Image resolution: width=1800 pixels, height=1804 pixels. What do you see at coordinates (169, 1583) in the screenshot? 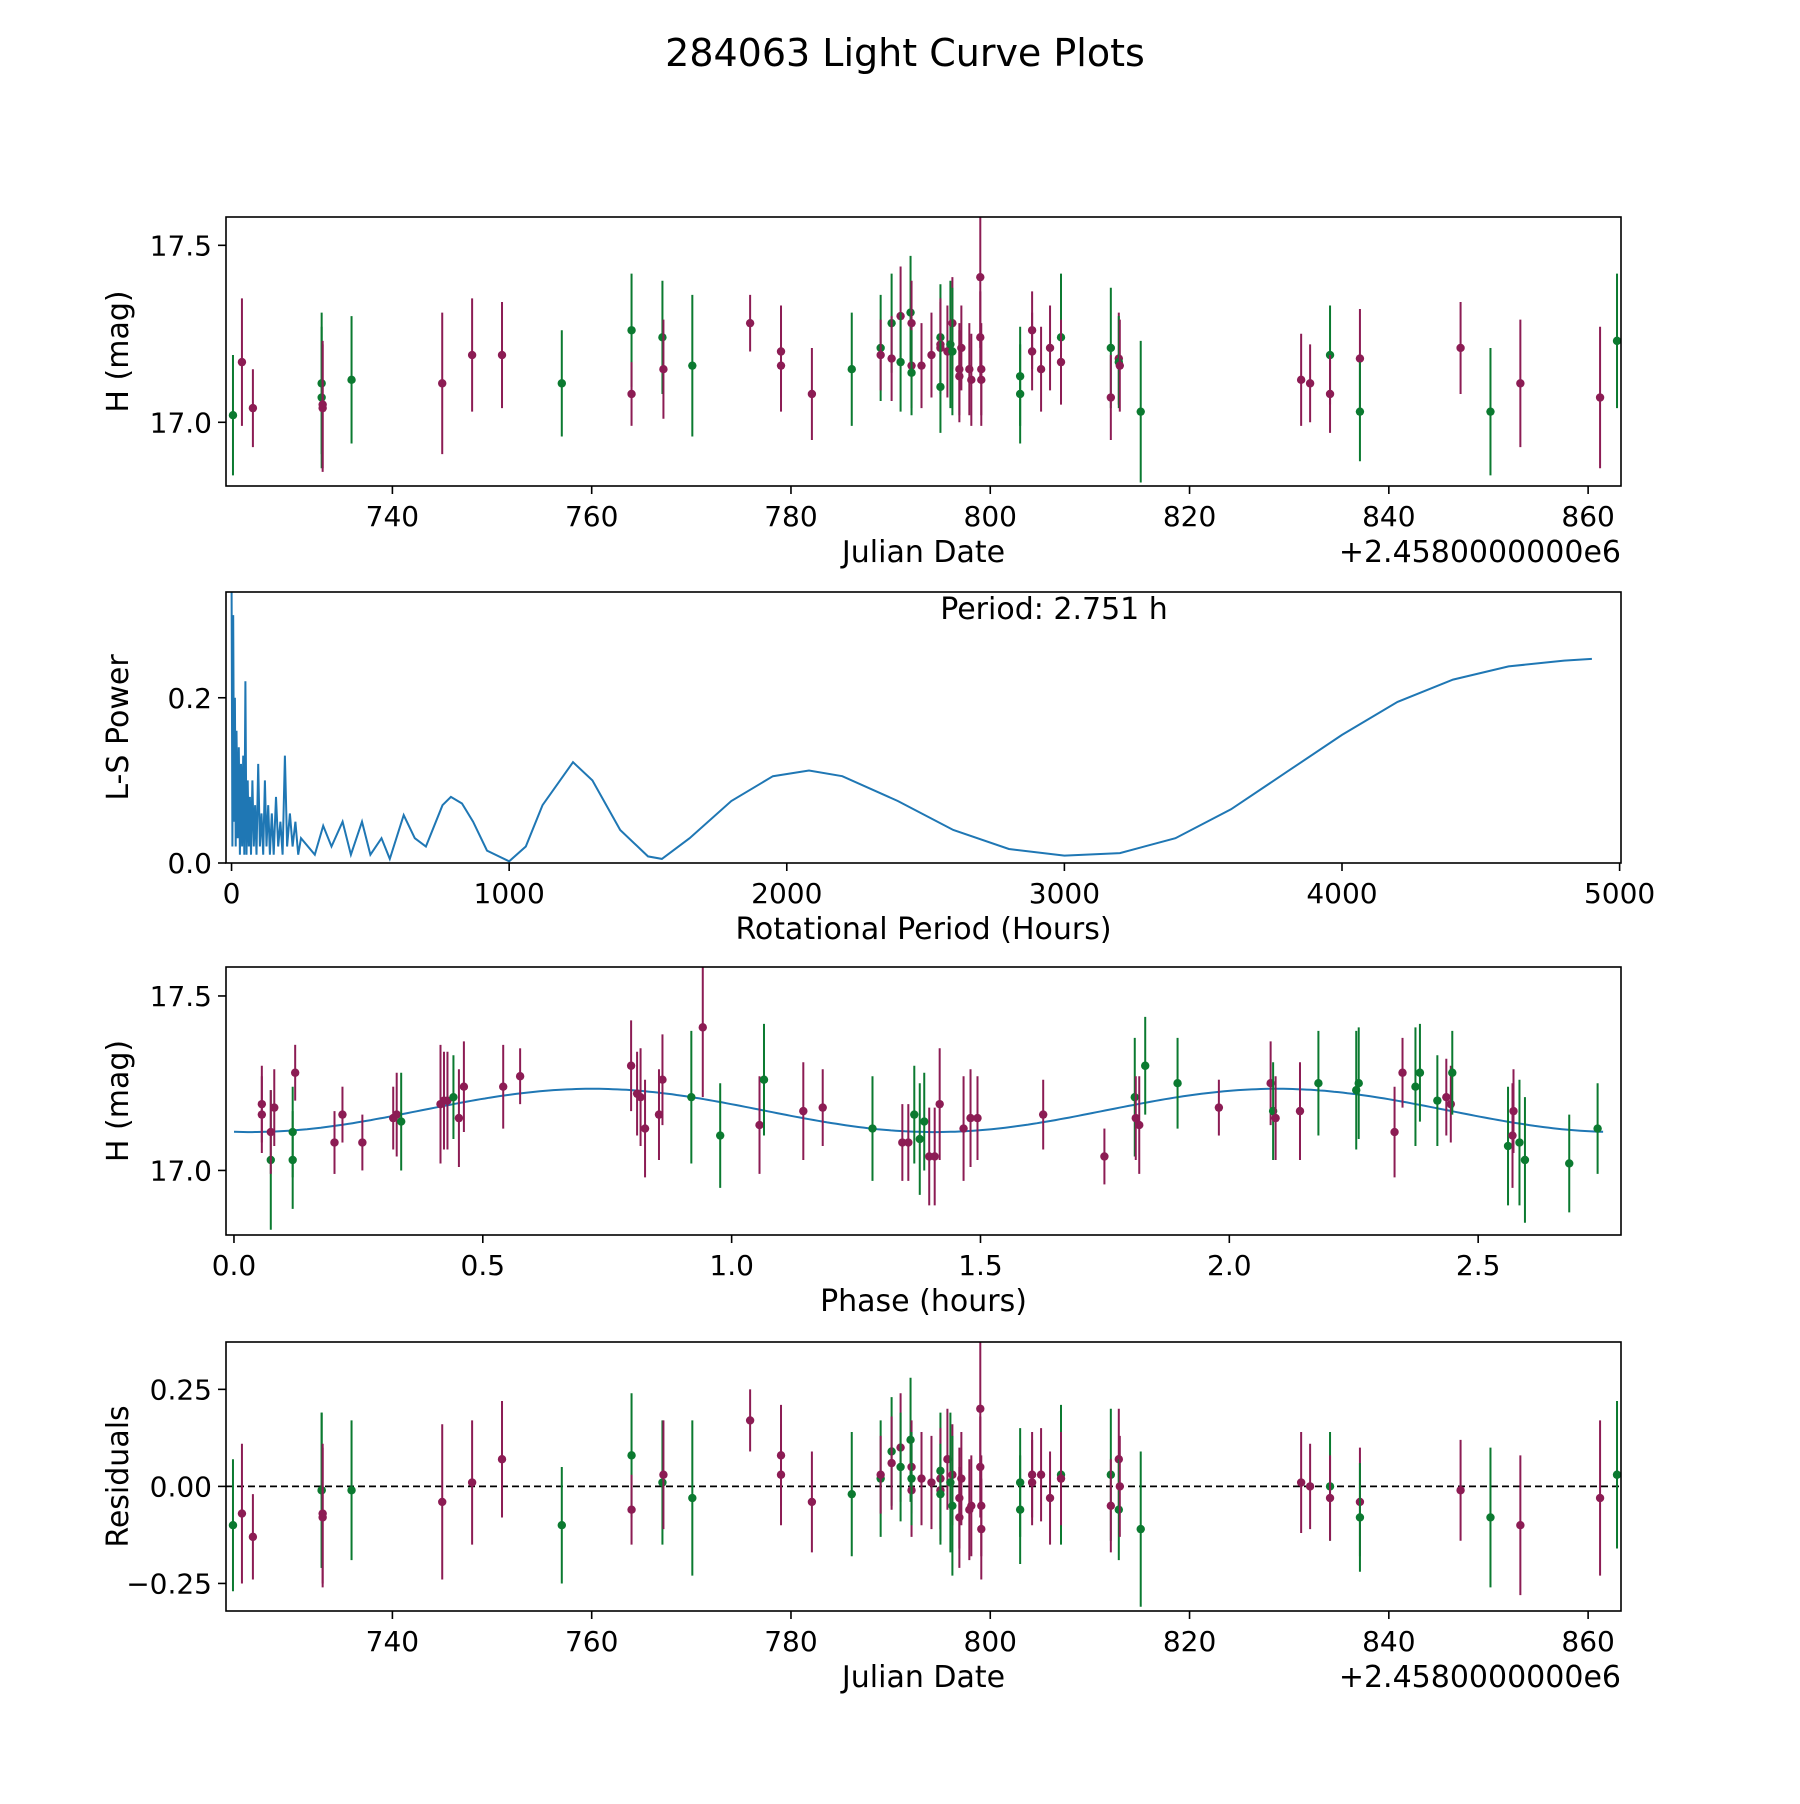
I see `y-tick-label: −0.25` at bounding box center [169, 1583].